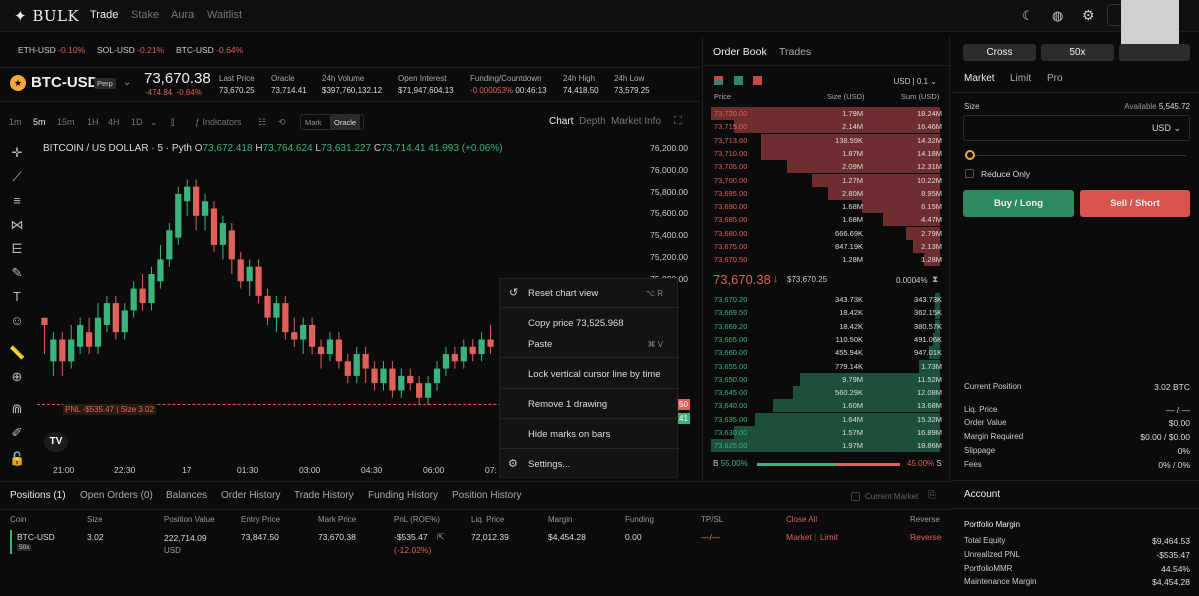 Image resolution: width=1199 pixels, height=596 pixels. Describe the element at coordinates (1077, 155) in the screenshot. I see `size-slider` at that location.